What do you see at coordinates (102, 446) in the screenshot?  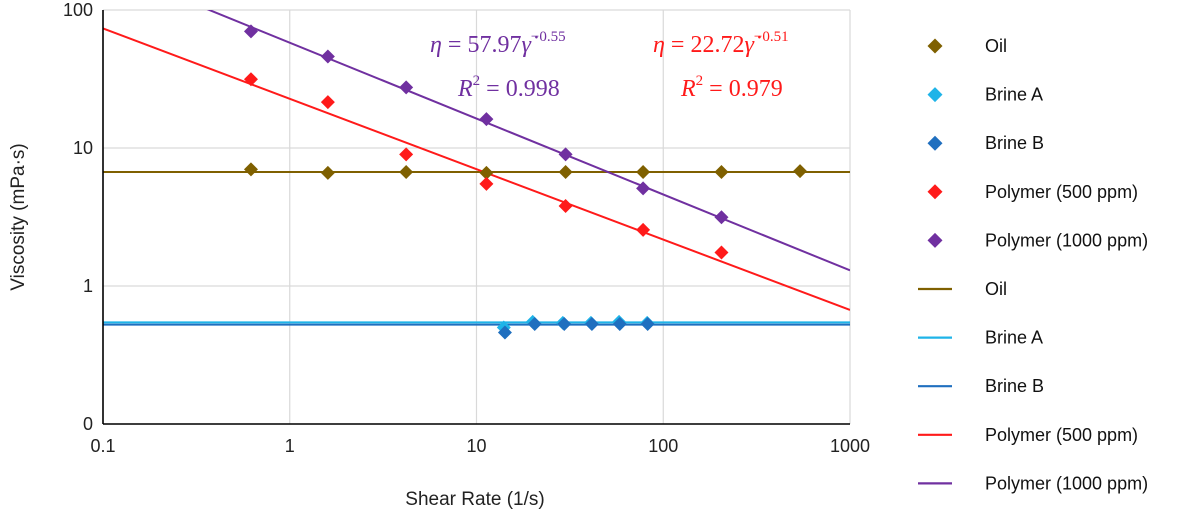 I see `x-tick-label: 0.1` at bounding box center [102, 446].